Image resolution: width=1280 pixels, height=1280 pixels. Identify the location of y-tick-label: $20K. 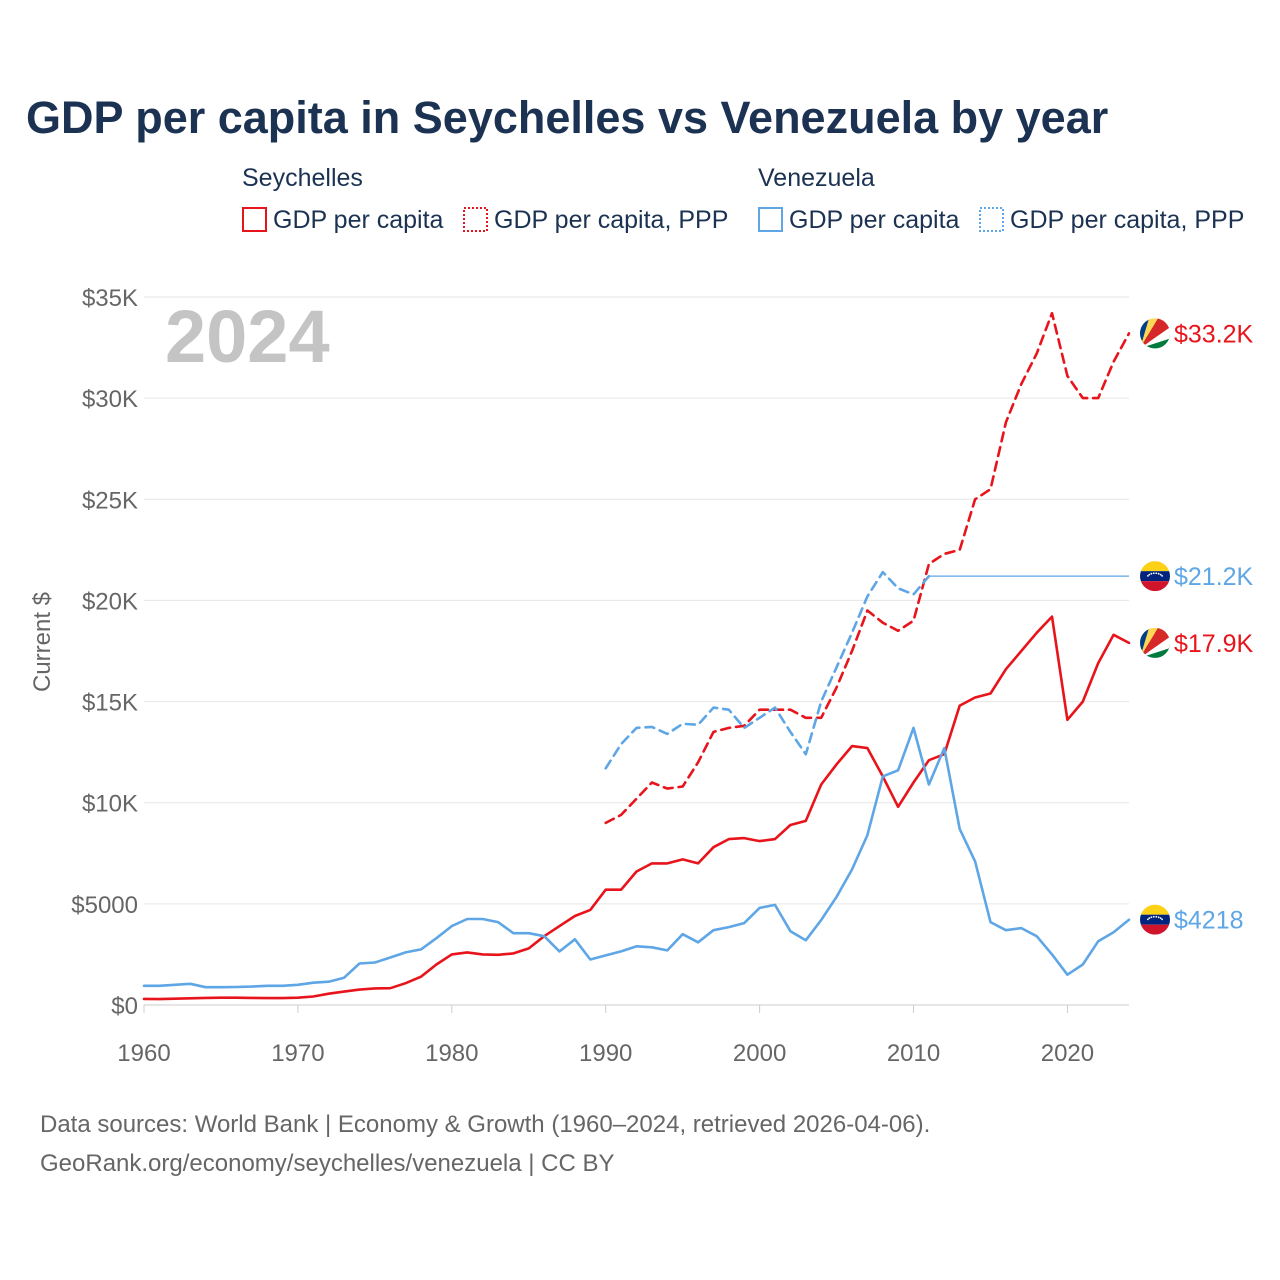
(110, 601).